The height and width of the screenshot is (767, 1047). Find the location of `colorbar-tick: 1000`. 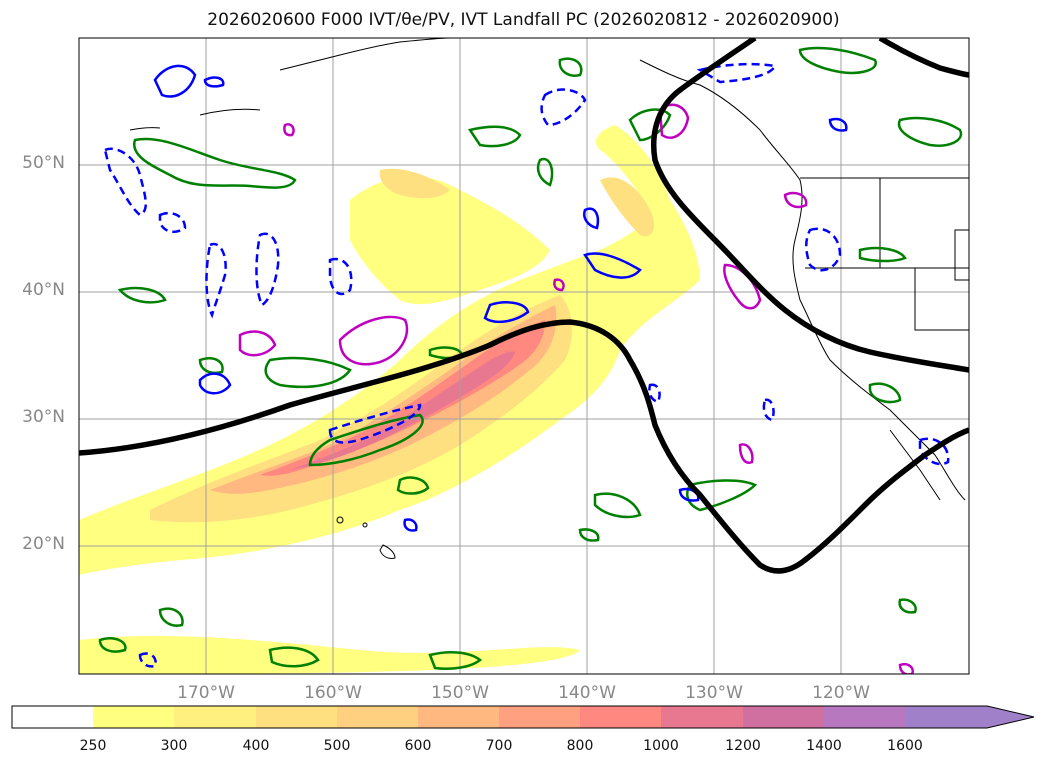

colorbar-tick: 1000 is located at coordinates (661, 746).